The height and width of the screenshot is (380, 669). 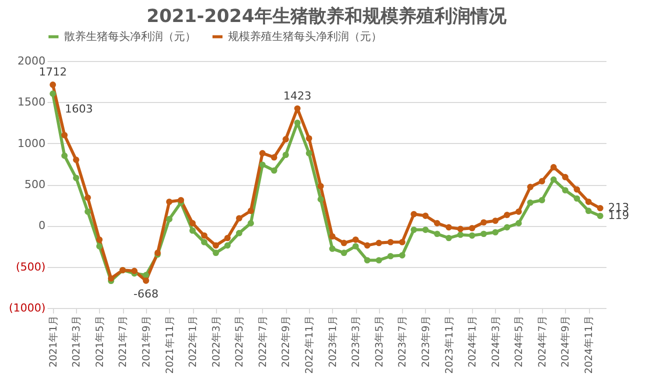 I want to click on x-tick-label: 2024年5月, so click(x=519, y=342).